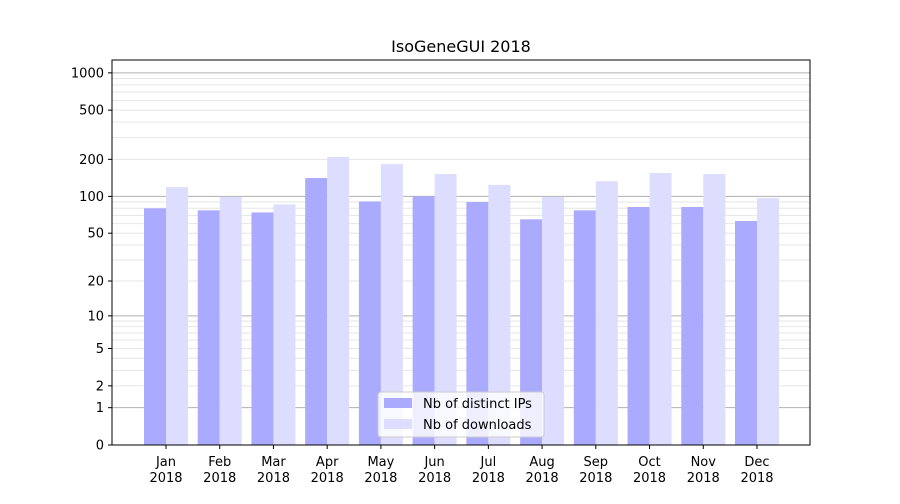 The width and height of the screenshot is (900, 504). Describe the element at coordinates (95, 234) in the screenshot. I see `y-tick-label: 50` at that location.